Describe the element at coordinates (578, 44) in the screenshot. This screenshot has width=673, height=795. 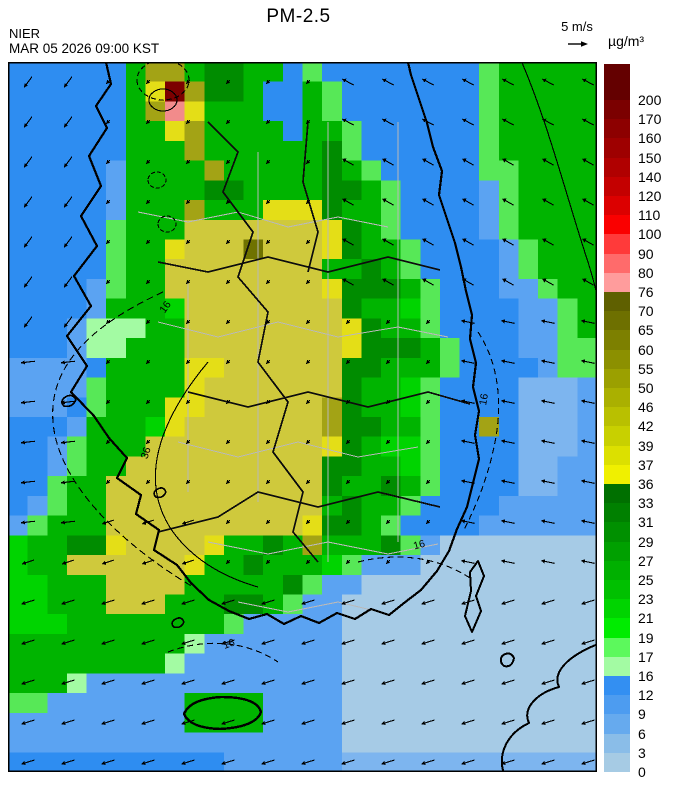
I see `wind-reference-arrow-icon` at that location.